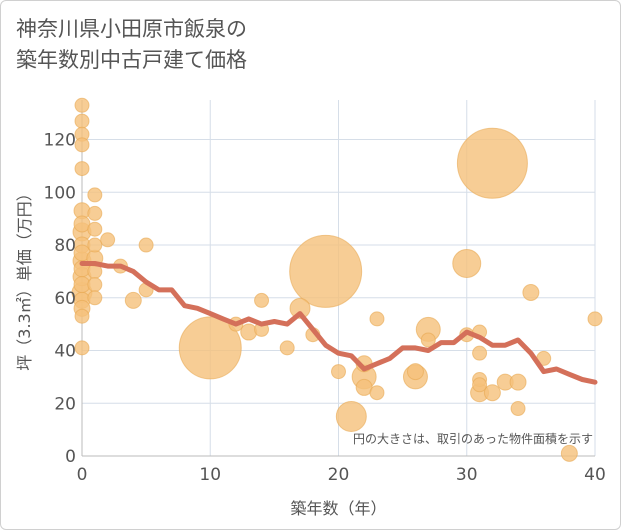 This screenshot has width=621, height=530. Describe the element at coordinates (24, 277) in the screenshot. I see `y-axis-label: 坪（3.3㎡）単価（万円）` at that location.